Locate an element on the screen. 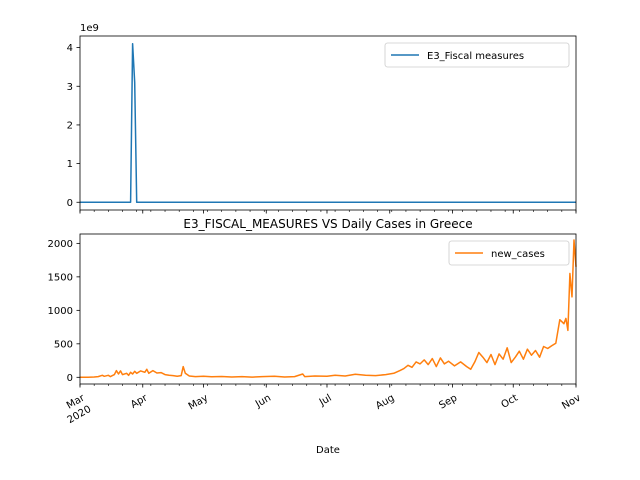 Image resolution: width=640 pixels, height=480 pixels. x-tick-label: Jun is located at coordinates (263, 402).